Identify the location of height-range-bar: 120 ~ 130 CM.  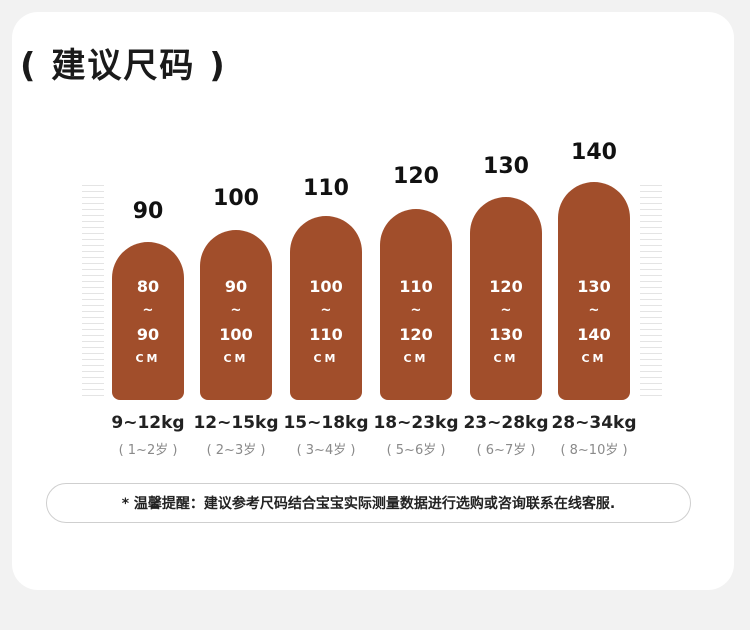
(506, 298).